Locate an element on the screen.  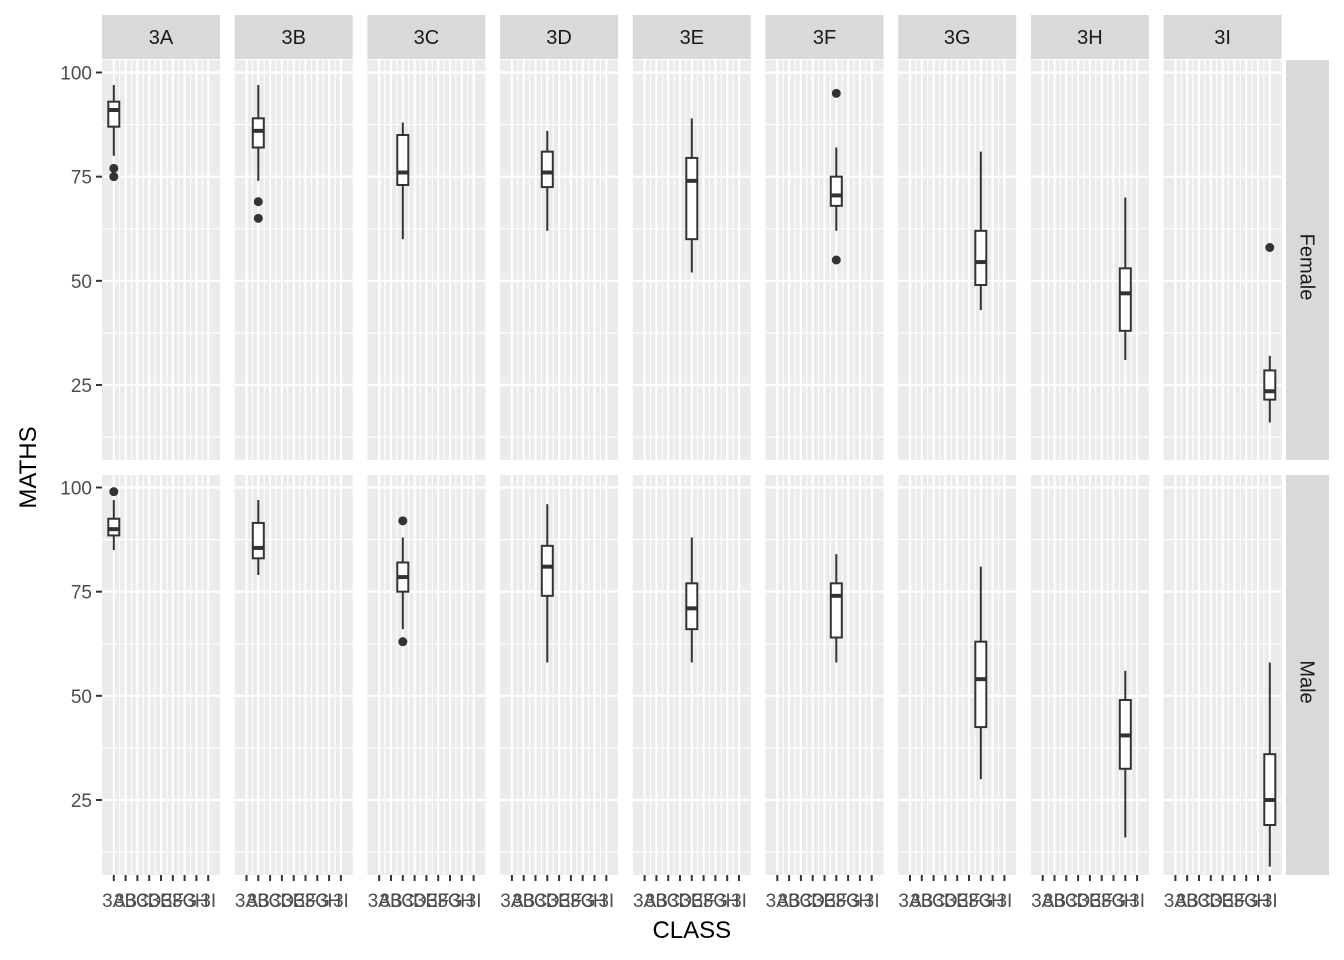
facet-strip-label-female: Female is located at coordinates (1307, 267).